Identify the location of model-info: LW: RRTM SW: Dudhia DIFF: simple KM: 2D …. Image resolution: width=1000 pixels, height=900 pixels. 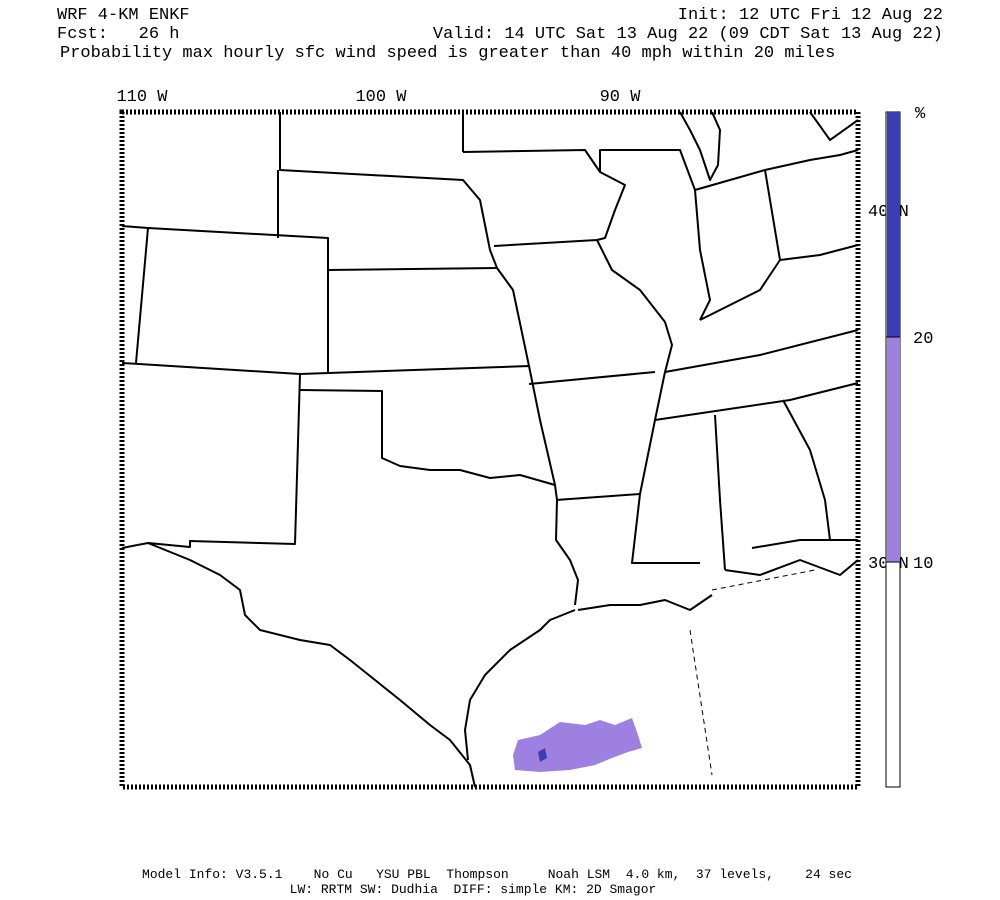
(473, 889).